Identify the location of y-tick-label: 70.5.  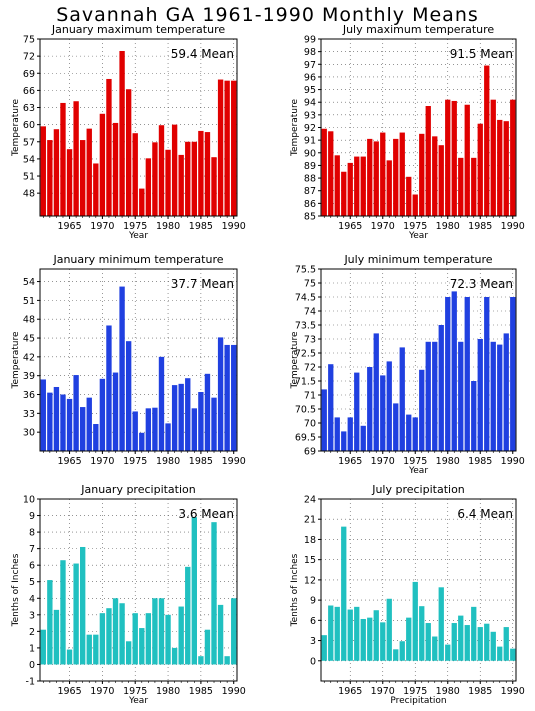
(305, 410).